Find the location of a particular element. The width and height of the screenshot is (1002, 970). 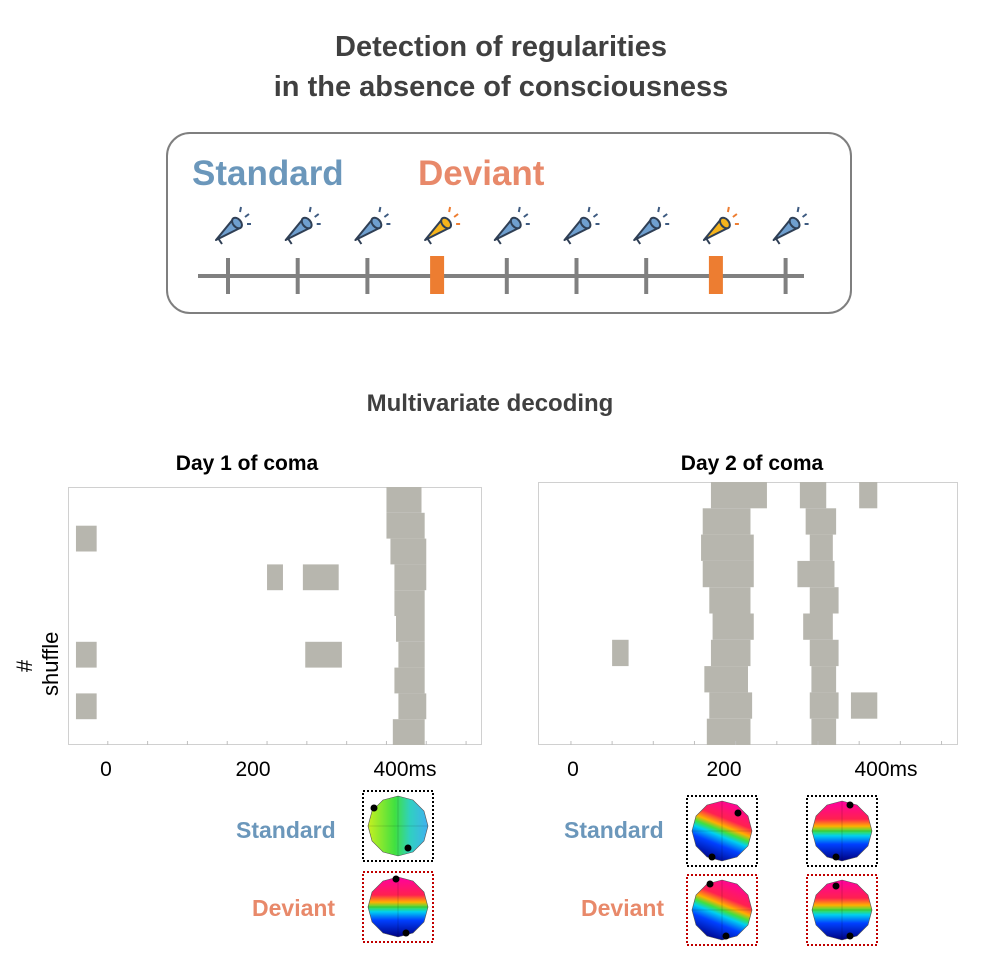

tick-label-day2-400: 400ms is located at coordinates (886, 769).